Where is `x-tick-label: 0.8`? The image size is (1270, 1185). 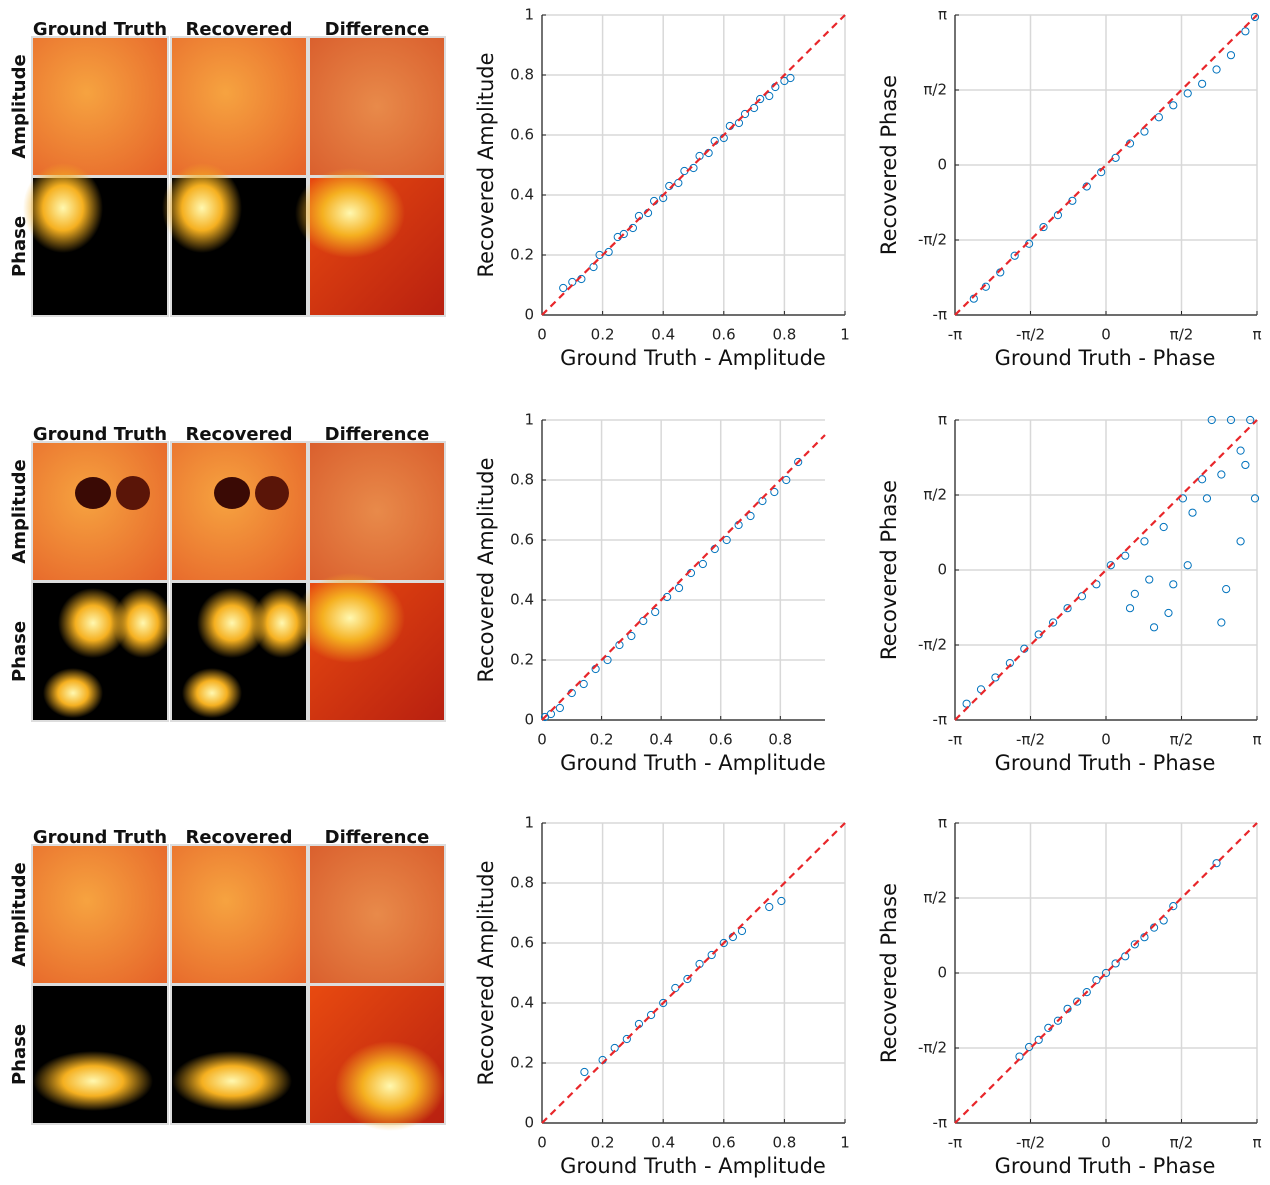 x-tick-label: 0.8 is located at coordinates (784, 1143).